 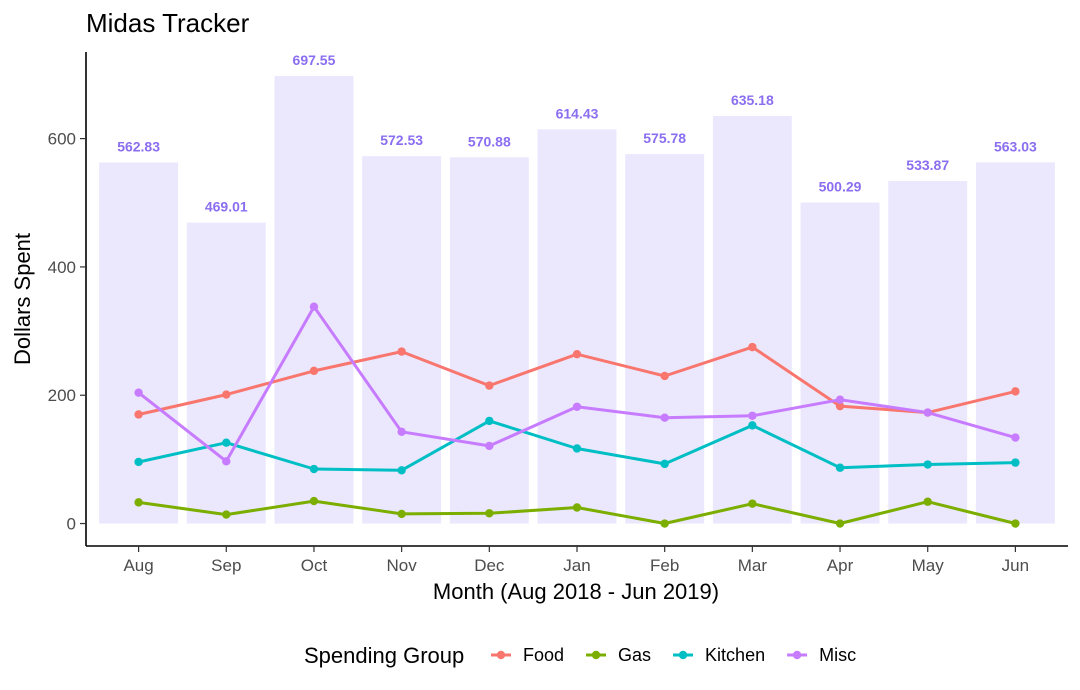 I want to click on point-food-apr, so click(x=840, y=406).